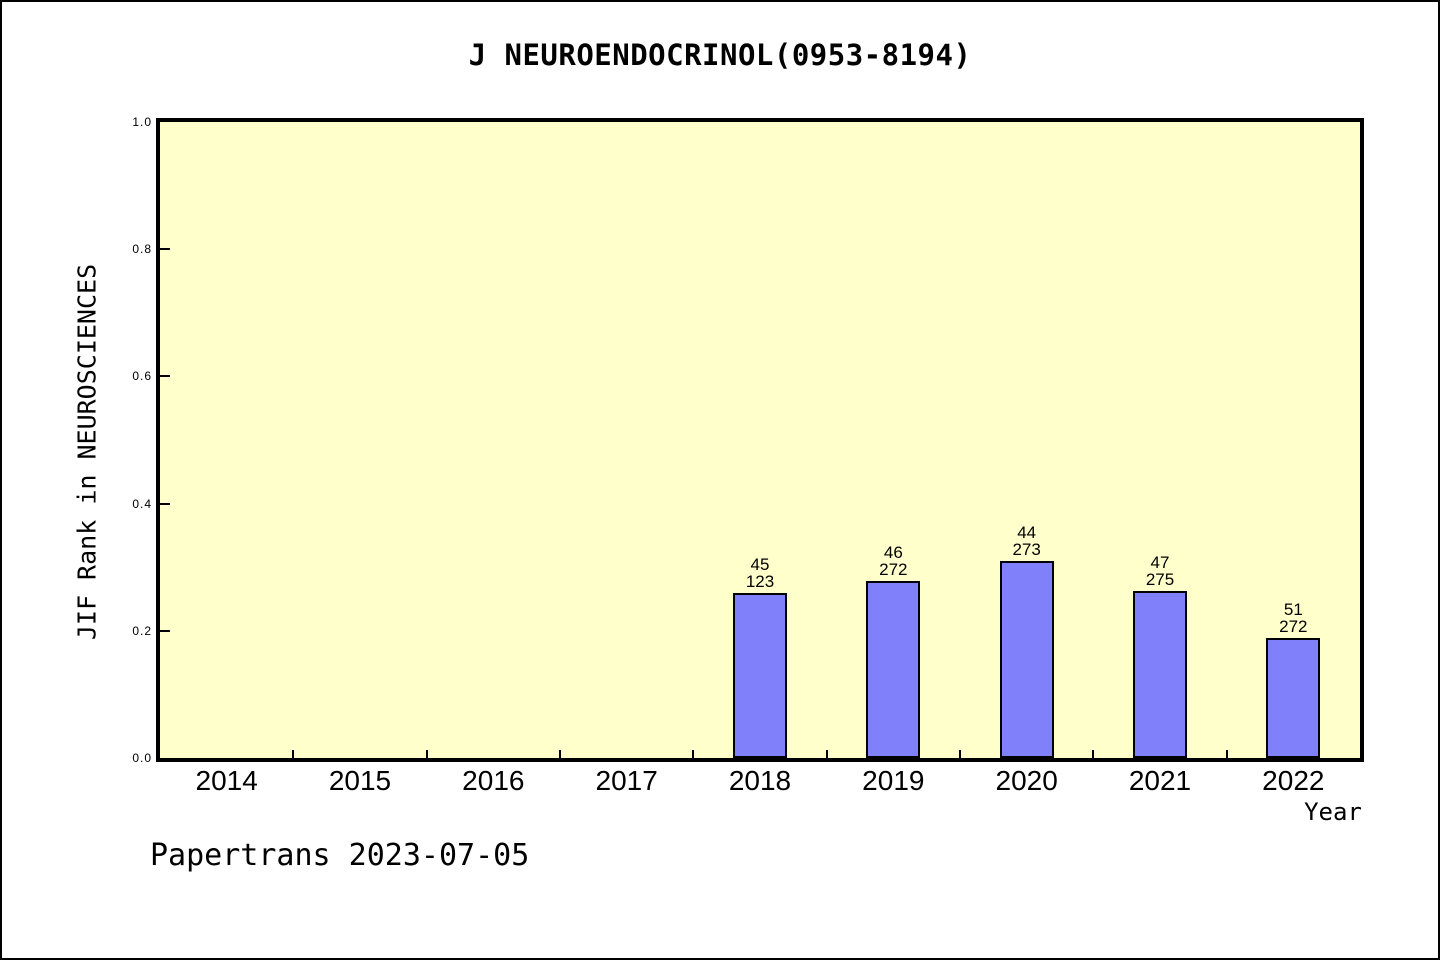 Image resolution: width=1440 pixels, height=960 pixels. I want to click on bar-2018, so click(760, 675).